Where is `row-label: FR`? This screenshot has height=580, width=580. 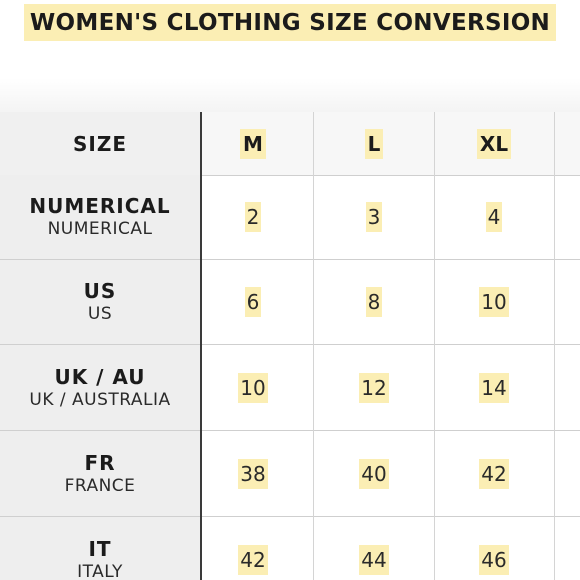 row-label: FR is located at coordinates (100, 462).